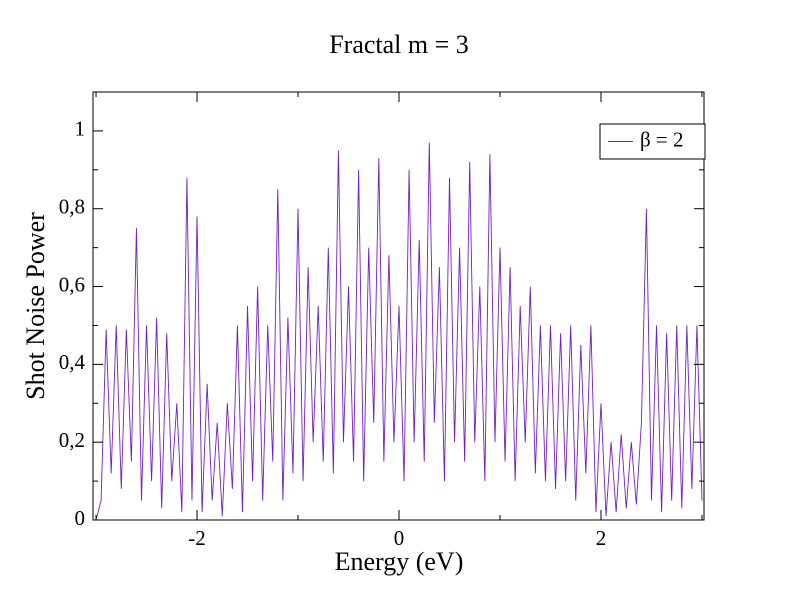 The image size is (792, 612). Describe the element at coordinates (72, 284) in the screenshot. I see `y-tick-label: 0,6` at that location.